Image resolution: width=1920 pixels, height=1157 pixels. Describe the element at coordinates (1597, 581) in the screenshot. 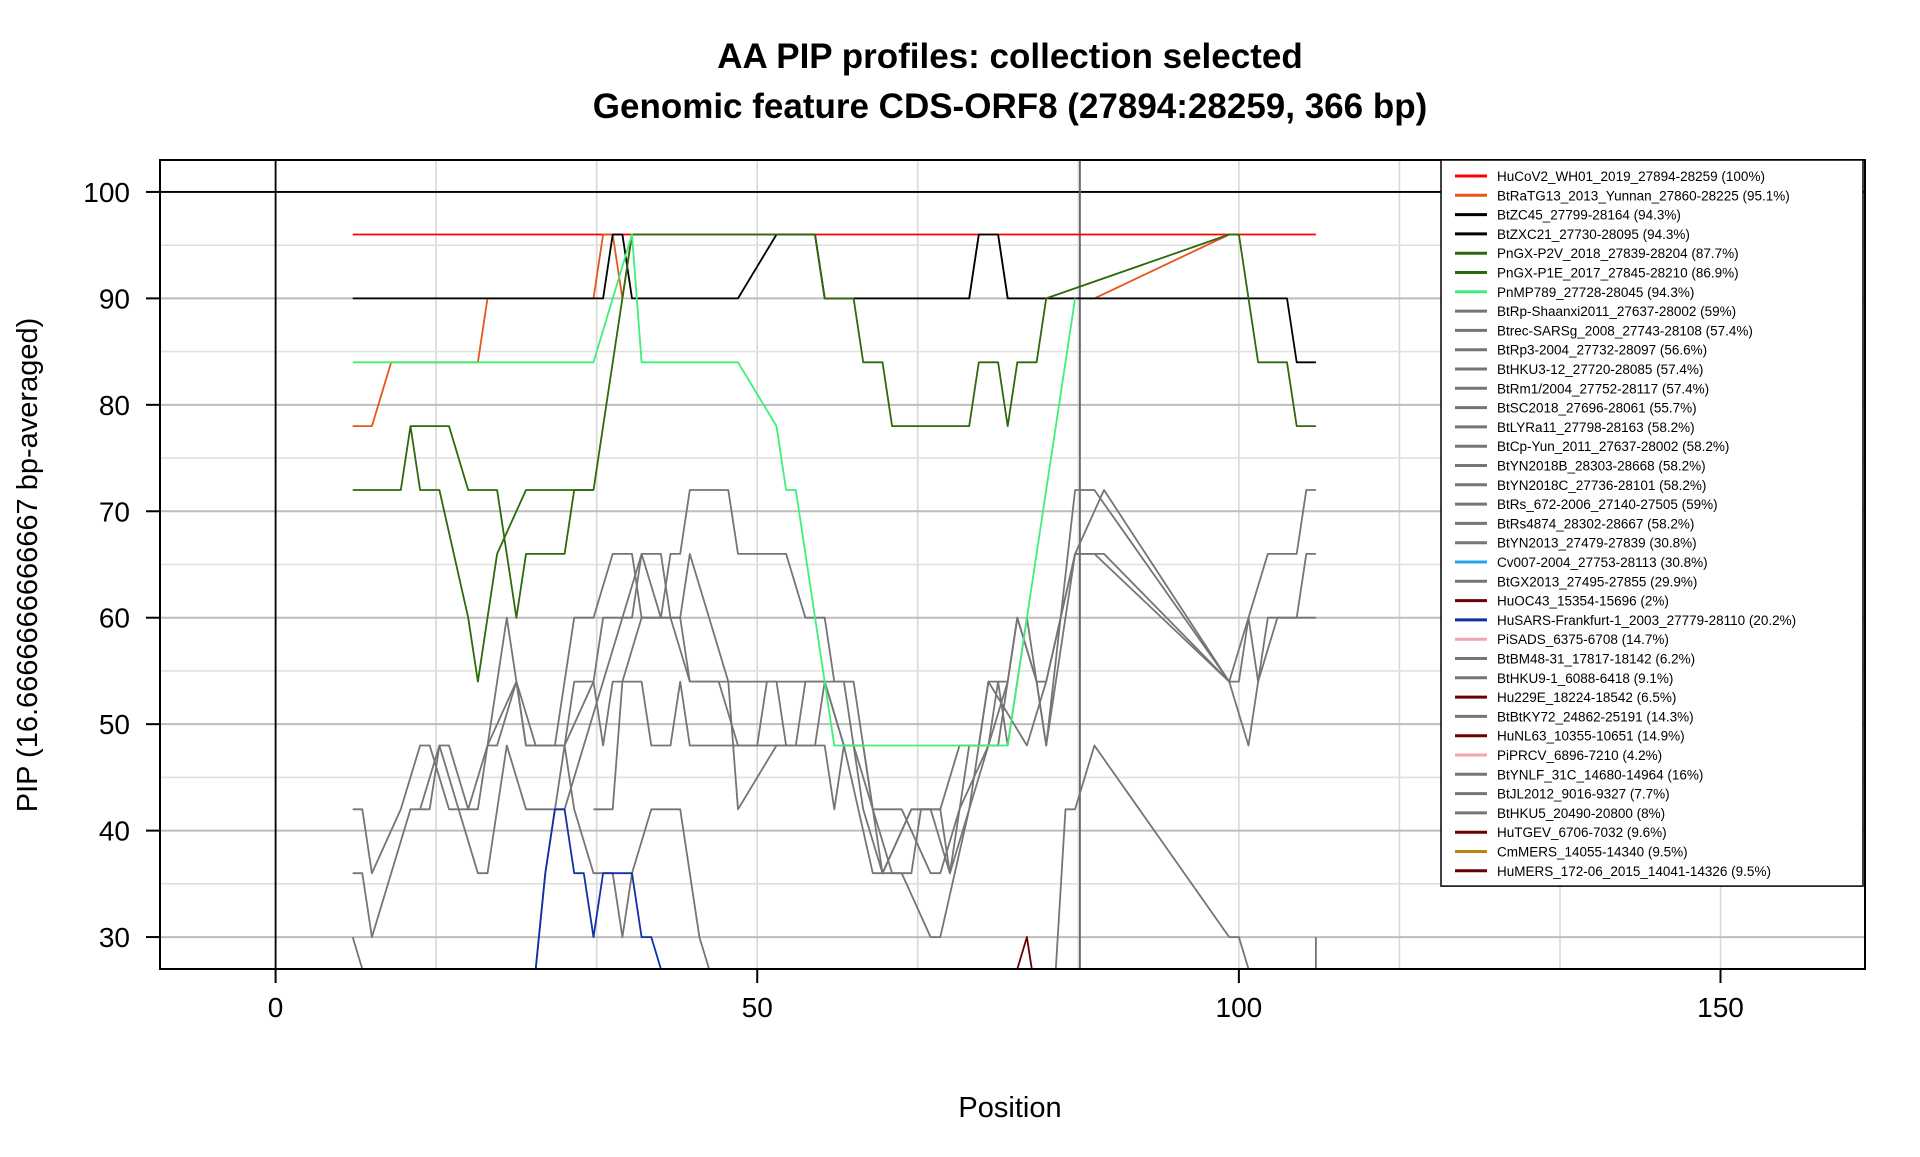

I see `legend-entry: BtGX2013_27495-27855 (29.9%)` at that location.